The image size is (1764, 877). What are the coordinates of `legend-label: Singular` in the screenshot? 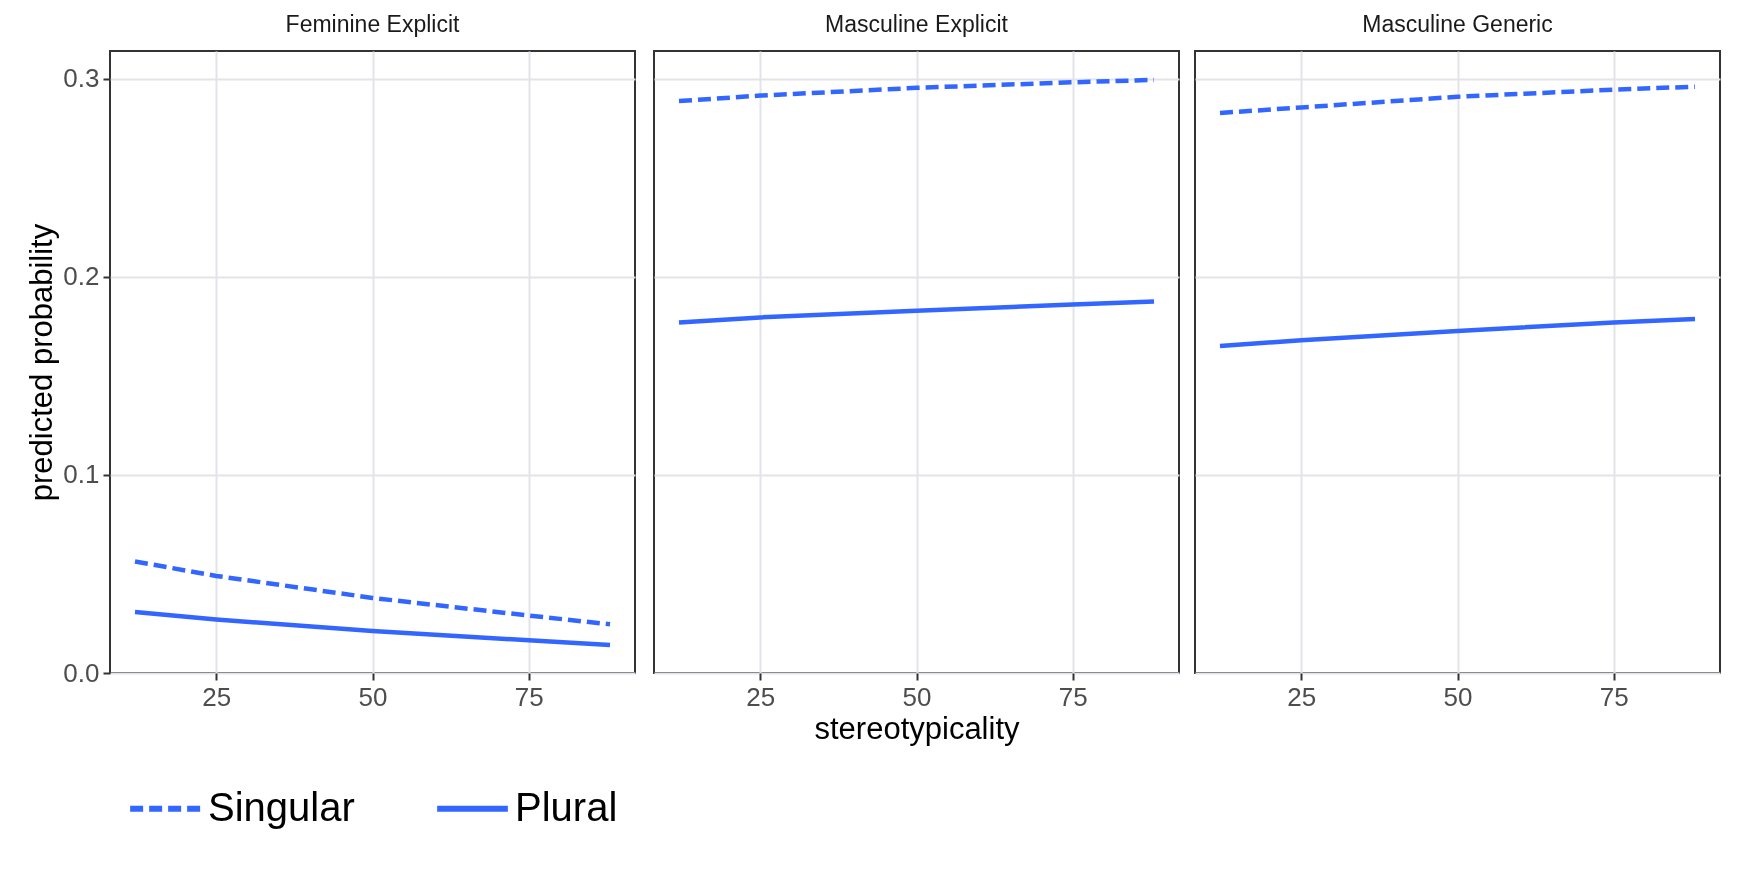 It's located at (281, 806).